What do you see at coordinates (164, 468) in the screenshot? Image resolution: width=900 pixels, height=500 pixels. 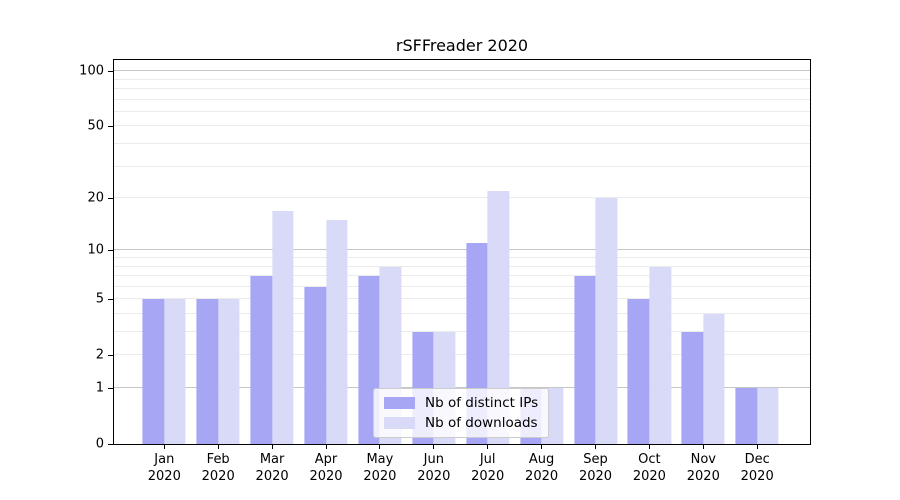 I see `x-tick-label-0: Jan 2020` at bounding box center [164, 468].